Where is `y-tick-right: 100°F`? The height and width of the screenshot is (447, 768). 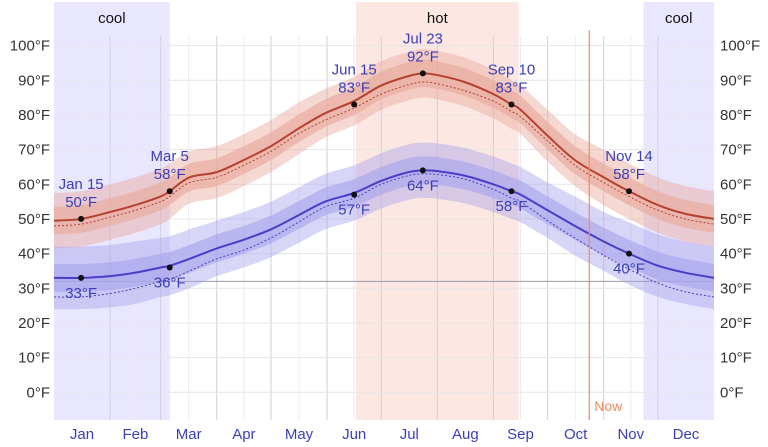 y-tick-right: 100°F is located at coordinates (740, 46).